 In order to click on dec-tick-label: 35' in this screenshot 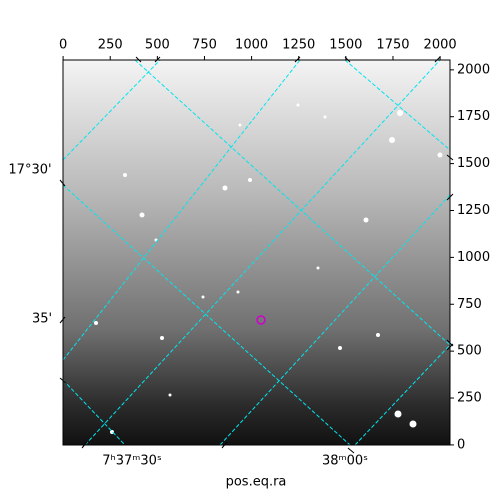, I will do `click(42, 319)`.